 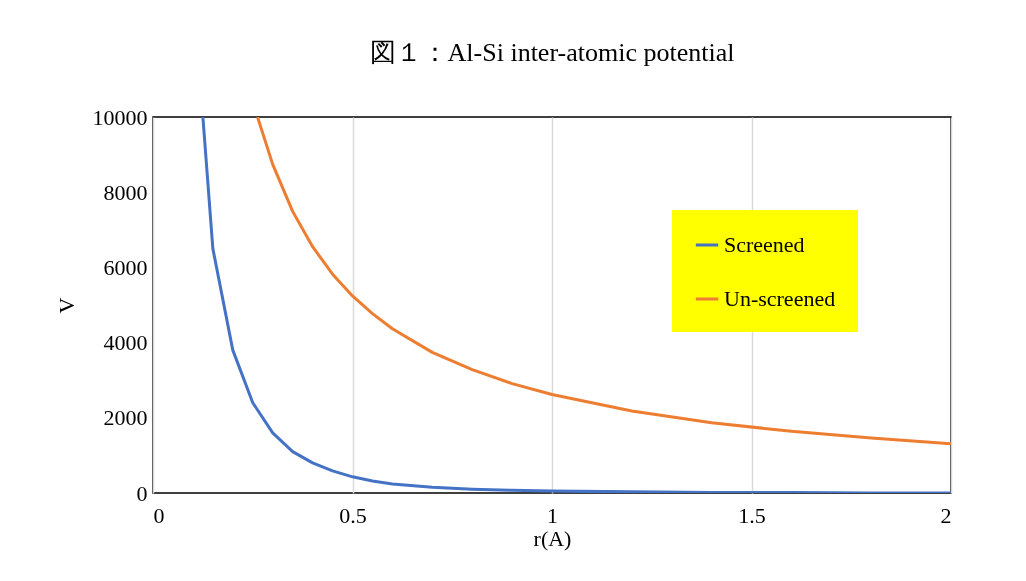 What do you see at coordinates (125, 418) in the screenshot?
I see `y-tick-label: 2000` at bounding box center [125, 418].